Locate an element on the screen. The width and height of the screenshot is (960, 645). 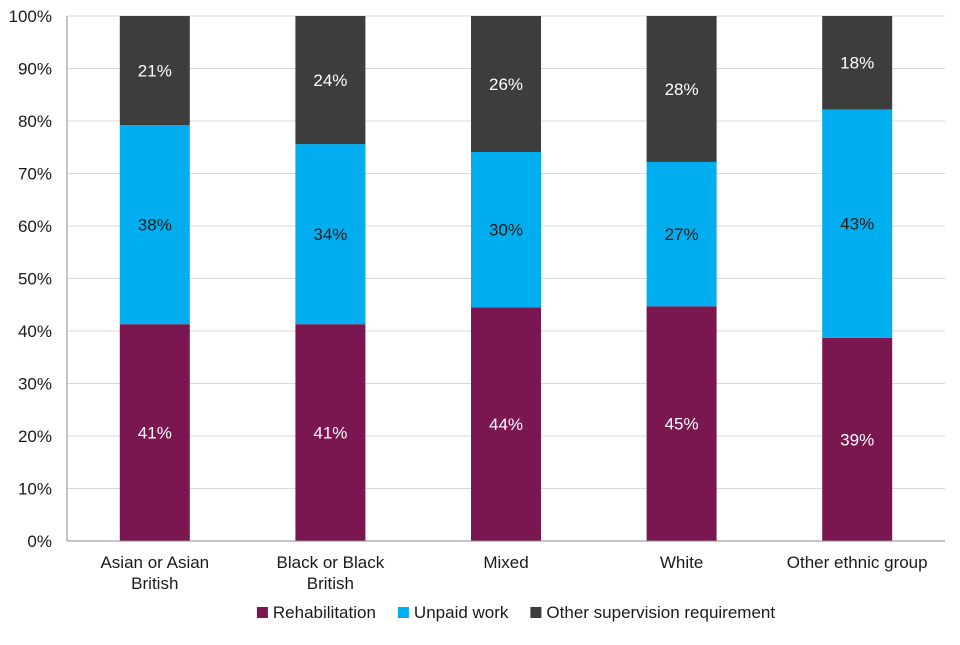
data-label: 28% is located at coordinates (682, 89).